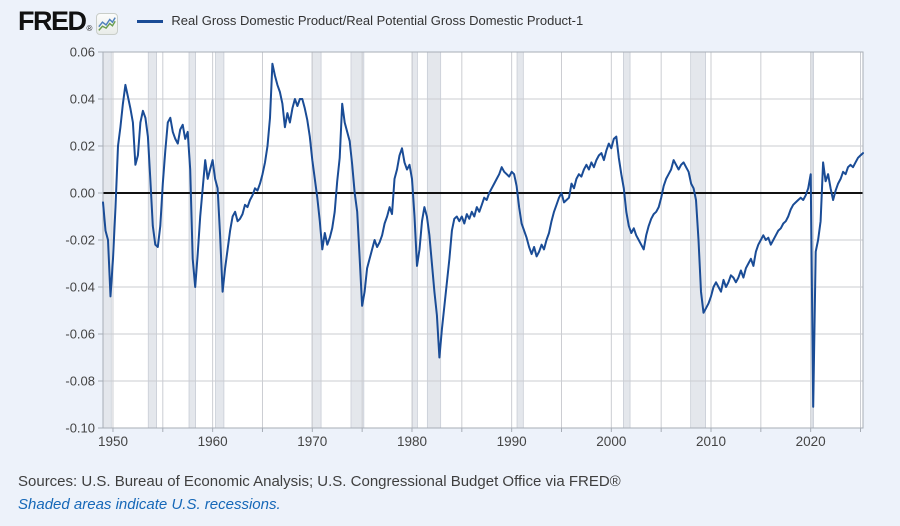  Describe the element at coordinates (611, 441) in the screenshot. I see `x-tick-label: 2000` at that location.